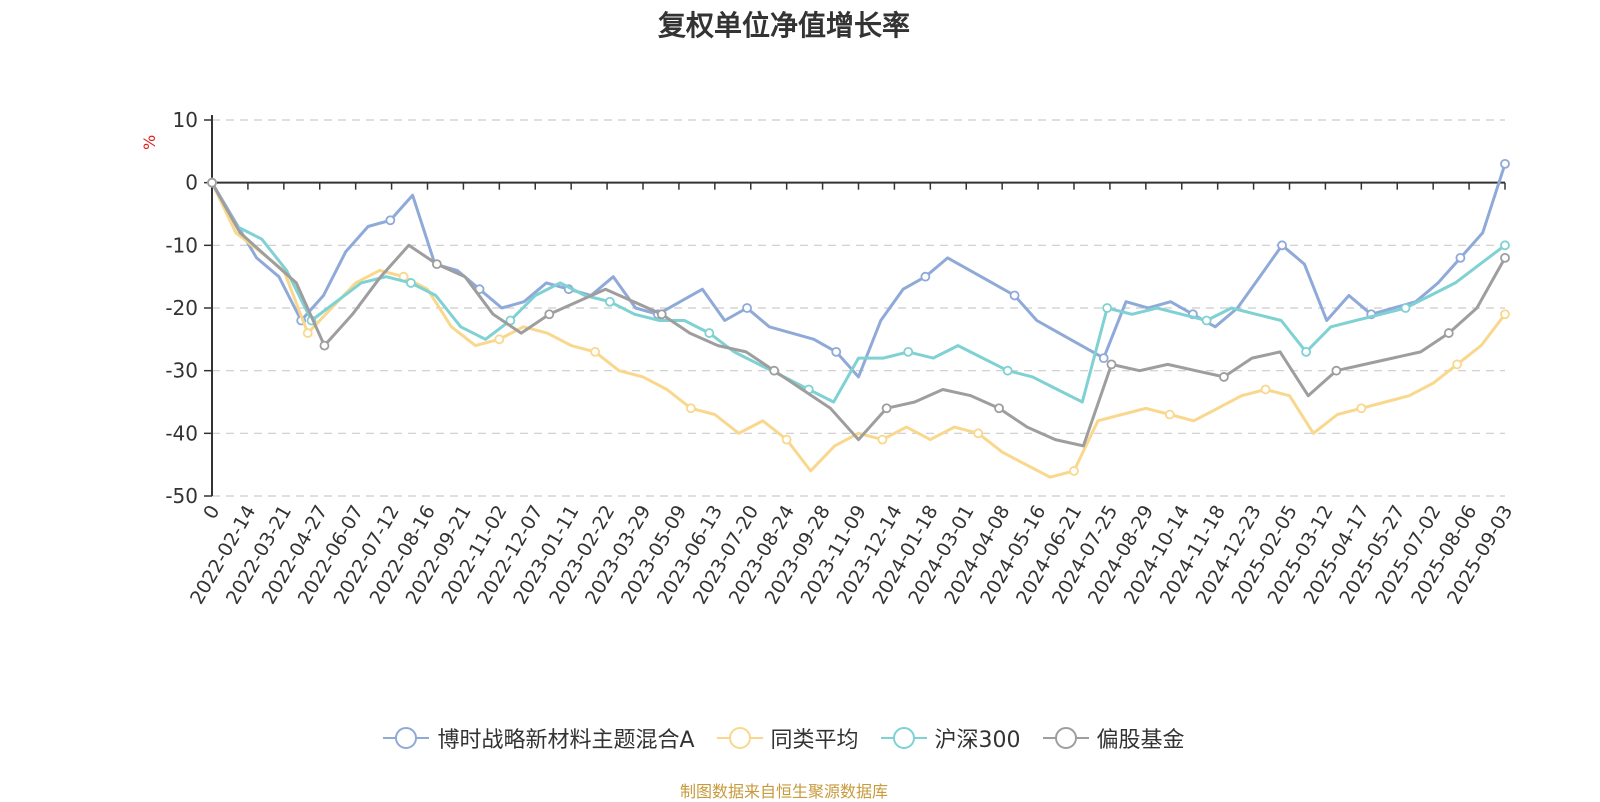 The height and width of the screenshot is (802, 1600). What do you see at coordinates (211, 512) in the screenshot?
I see `x-tick-label: 0` at bounding box center [211, 512].